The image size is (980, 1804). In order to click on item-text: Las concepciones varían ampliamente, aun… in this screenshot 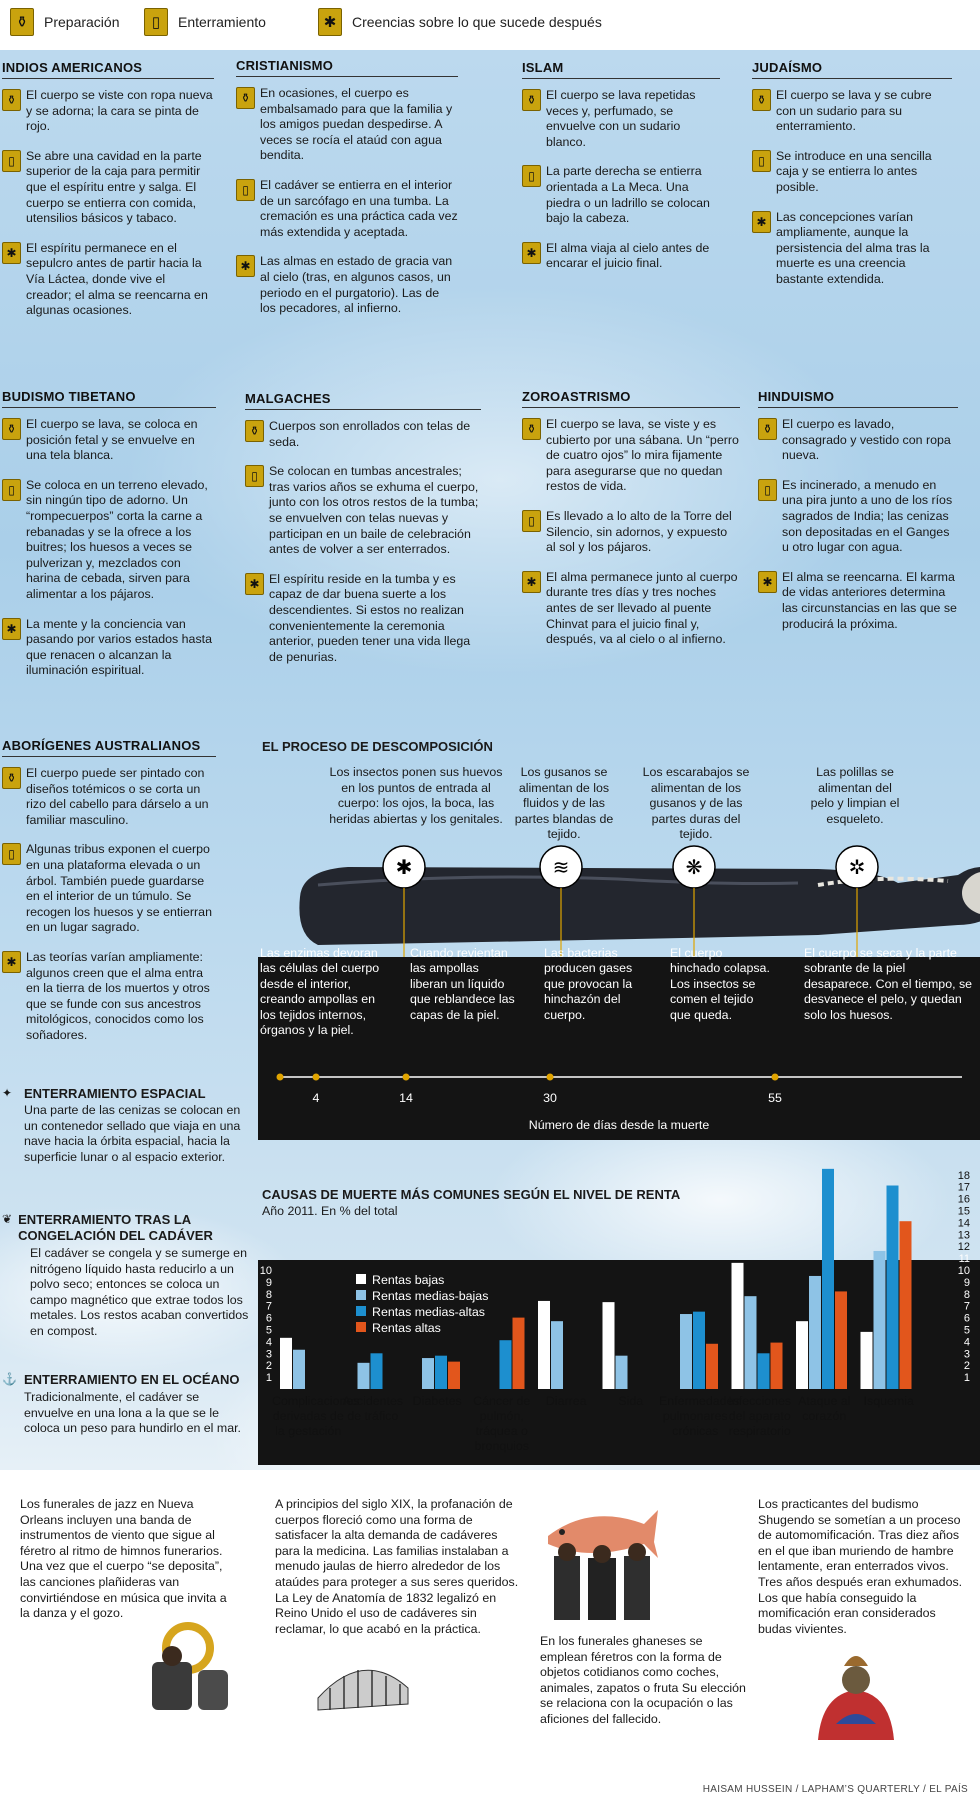, I will do `click(853, 247)`.